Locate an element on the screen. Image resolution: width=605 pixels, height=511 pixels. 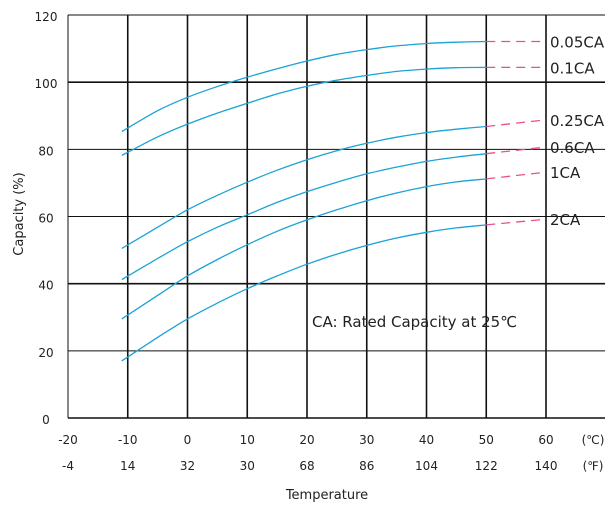
y-tick-label: 60 is located at coordinates (45, 219).